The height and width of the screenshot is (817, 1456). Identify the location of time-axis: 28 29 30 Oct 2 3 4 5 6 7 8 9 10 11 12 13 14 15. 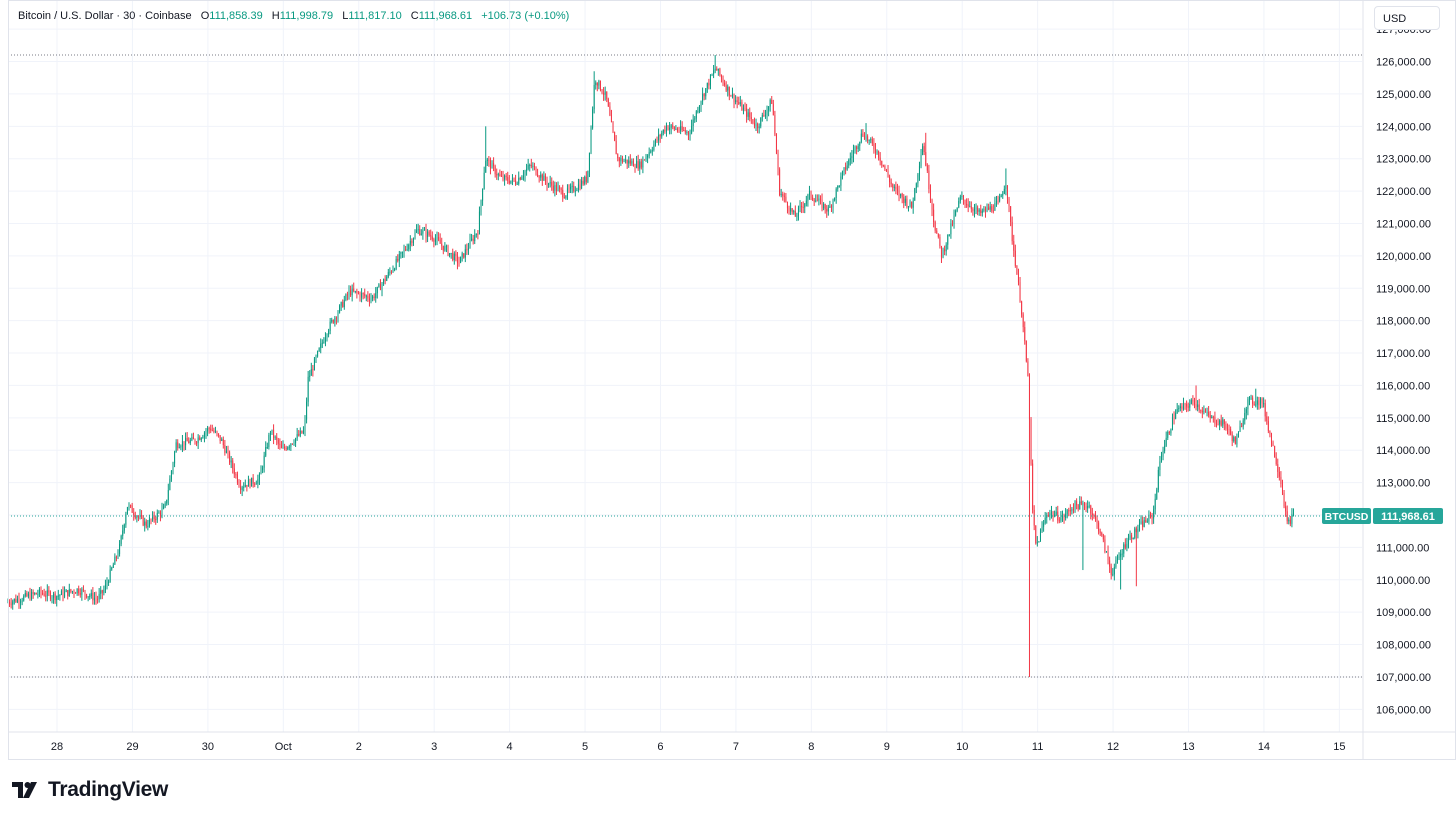
(698, 747).